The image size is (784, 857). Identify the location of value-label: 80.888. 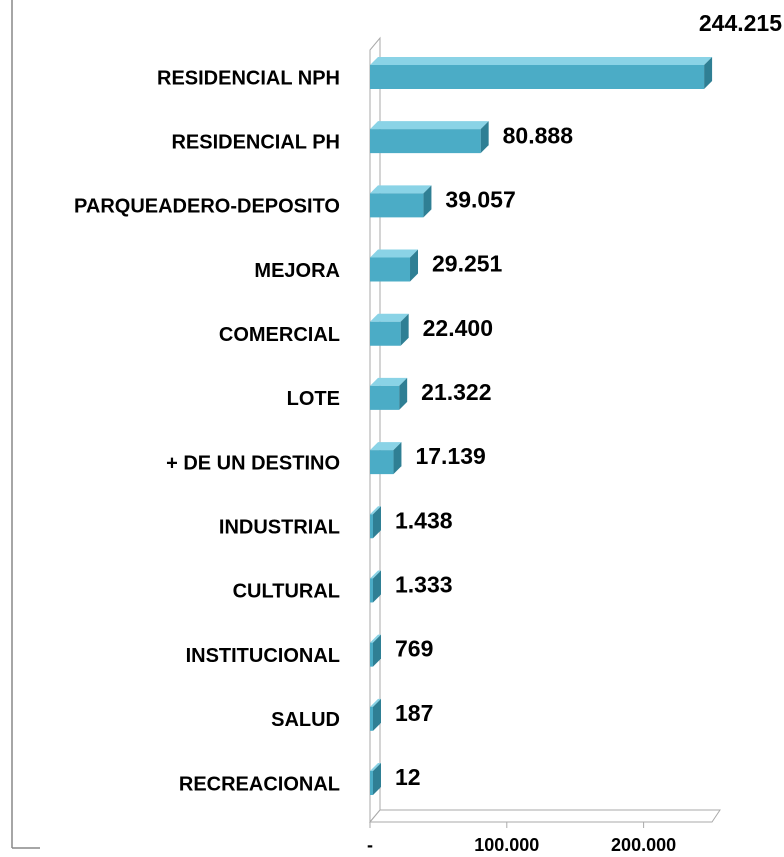
(538, 135).